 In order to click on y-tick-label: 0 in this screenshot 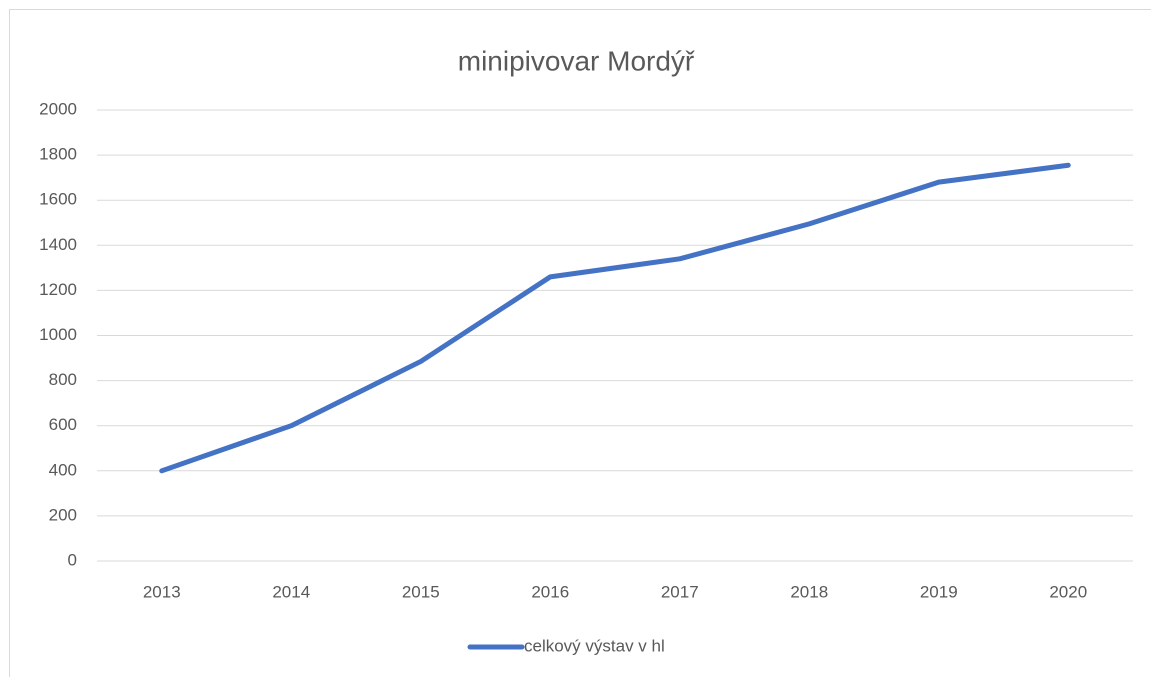, I will do `click(72, 559)`.